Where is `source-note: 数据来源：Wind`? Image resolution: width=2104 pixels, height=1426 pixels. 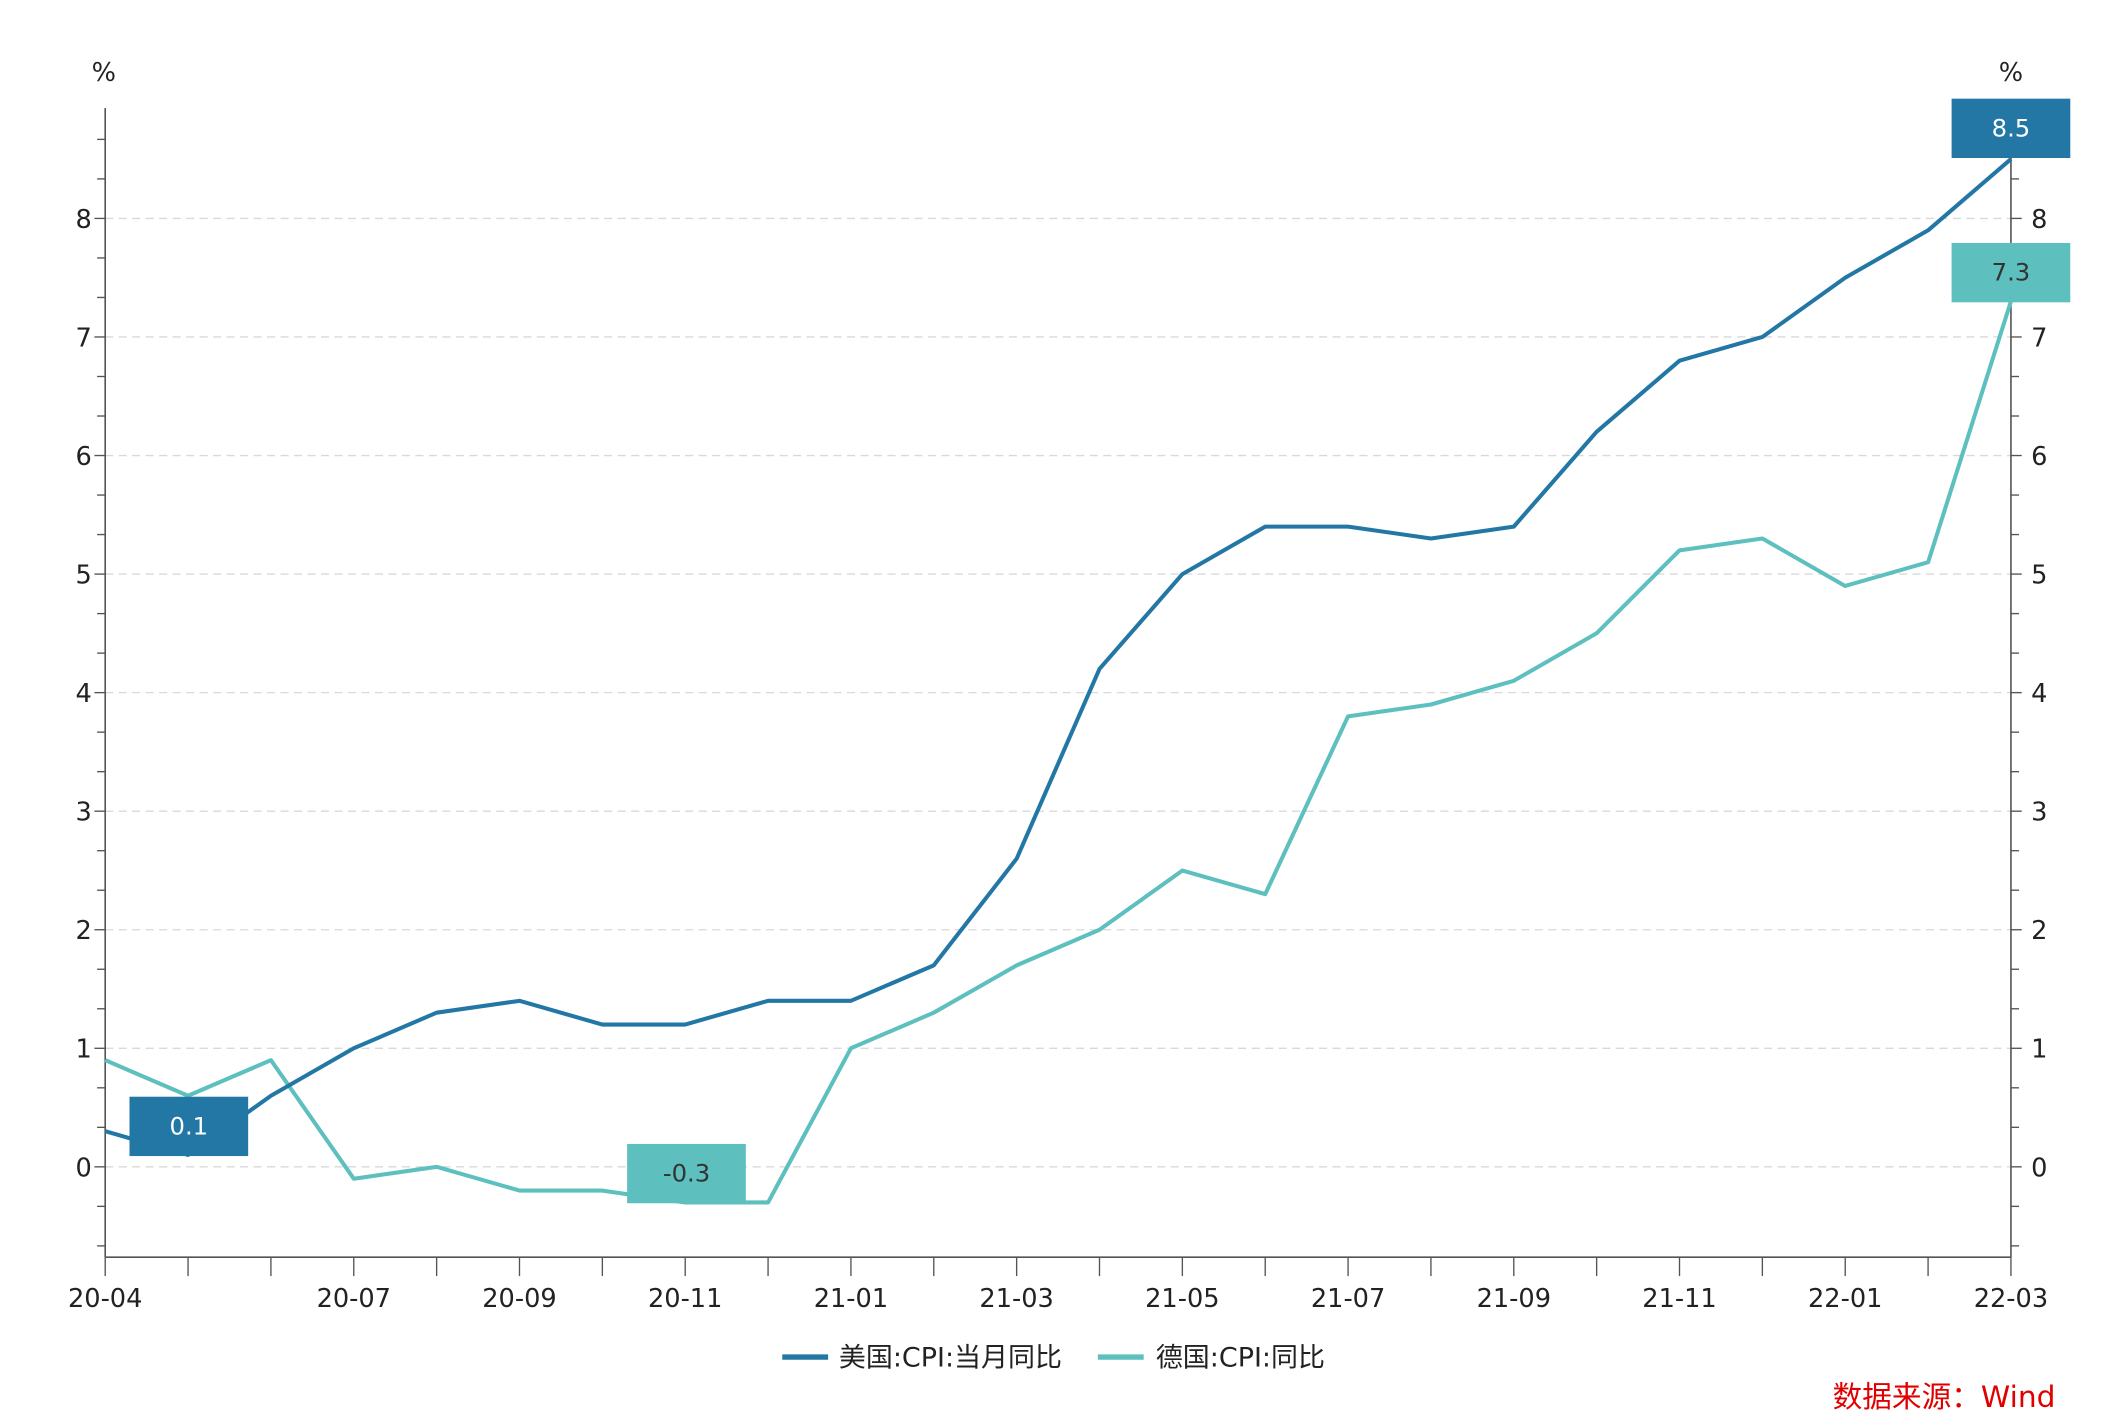 source-note: 数据来源：Wind is located at coordinates (1944, 1396).